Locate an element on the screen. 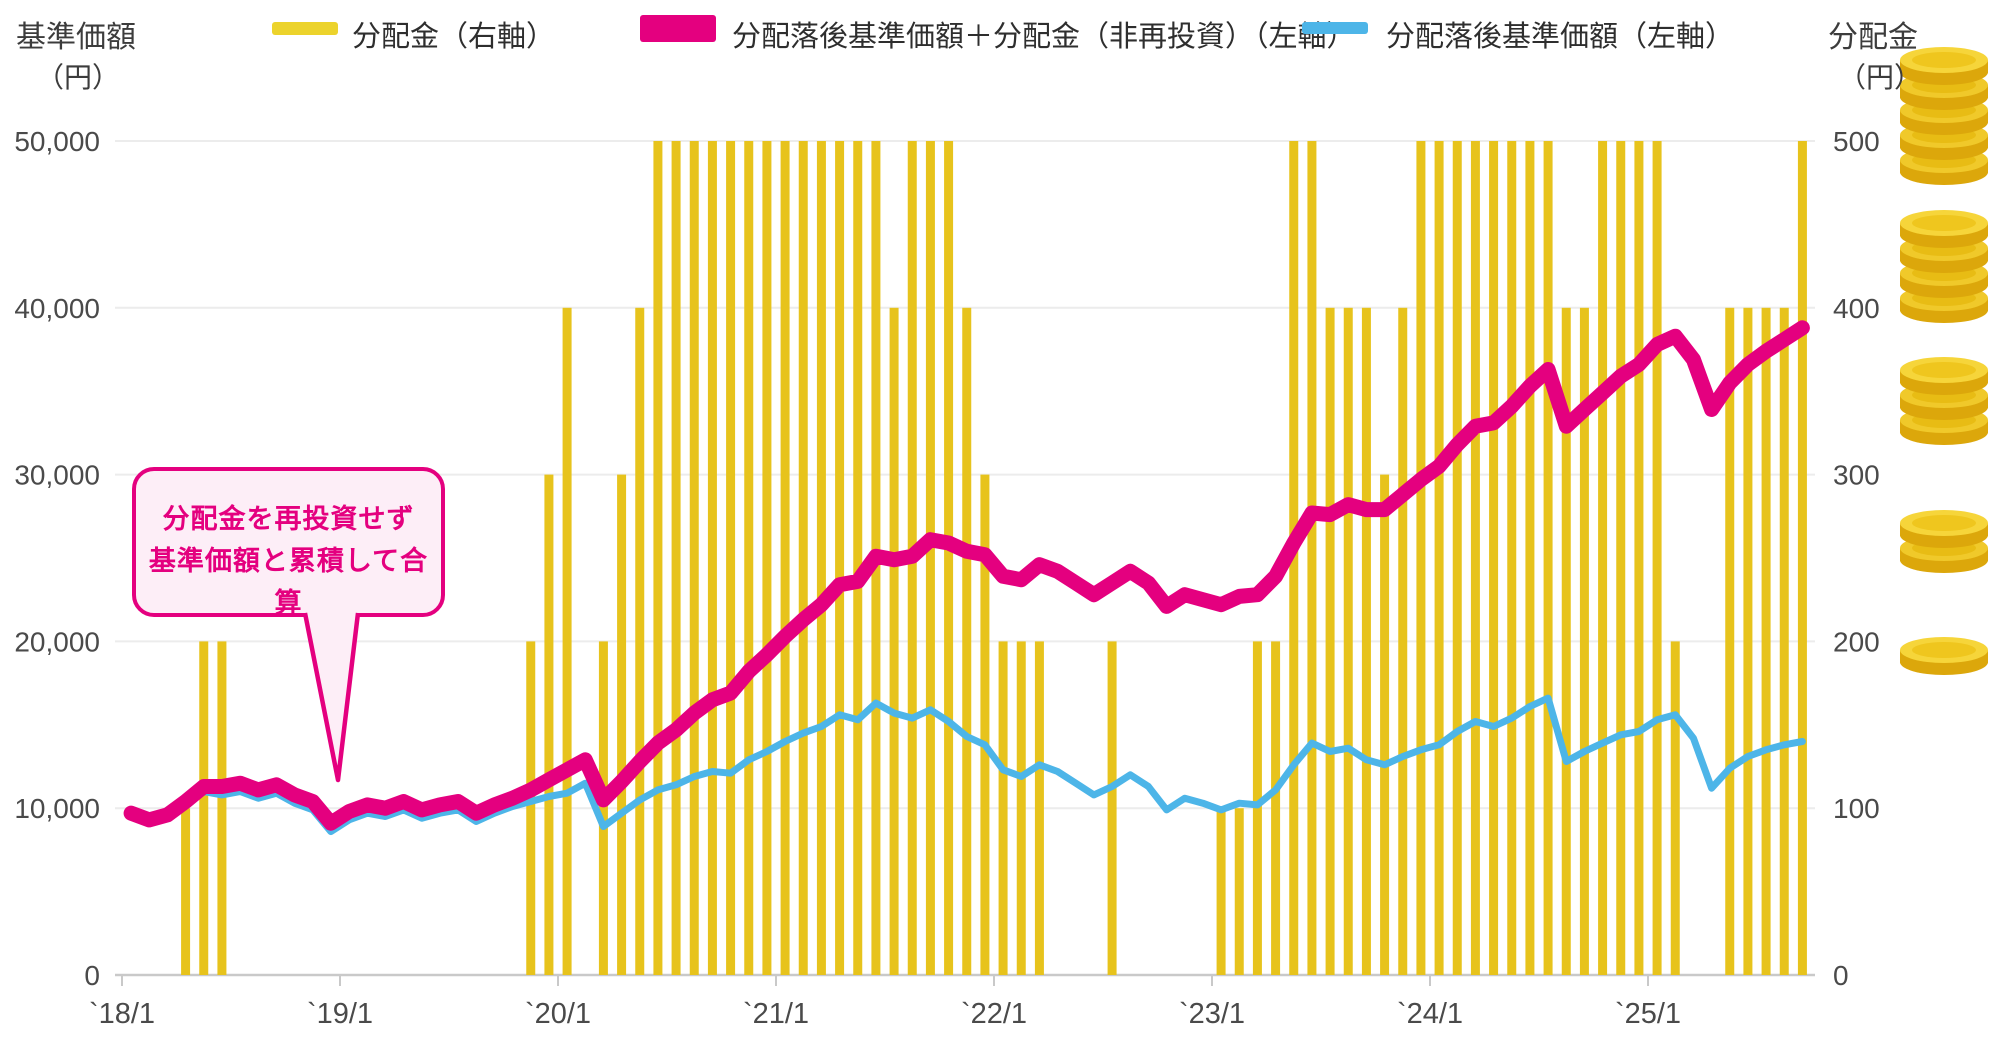  nav-plus-distribution-line-swatch-icon is located at coordinates (678, 28).